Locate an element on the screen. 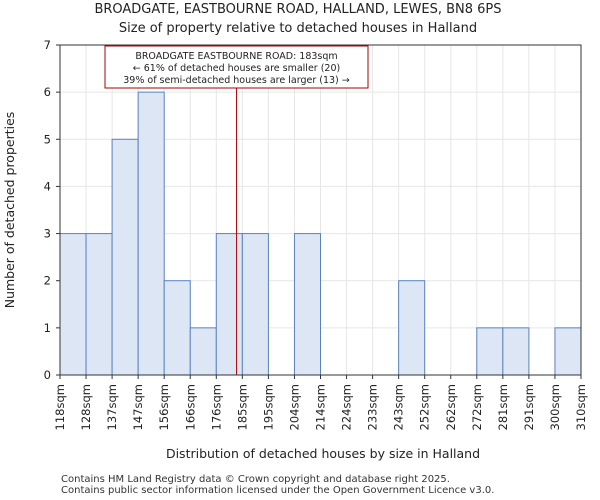 Image resolution: width=600 pixels, height=500 pixels. x-tick-label-10: 214sqm is located at coordinates (321, 407).